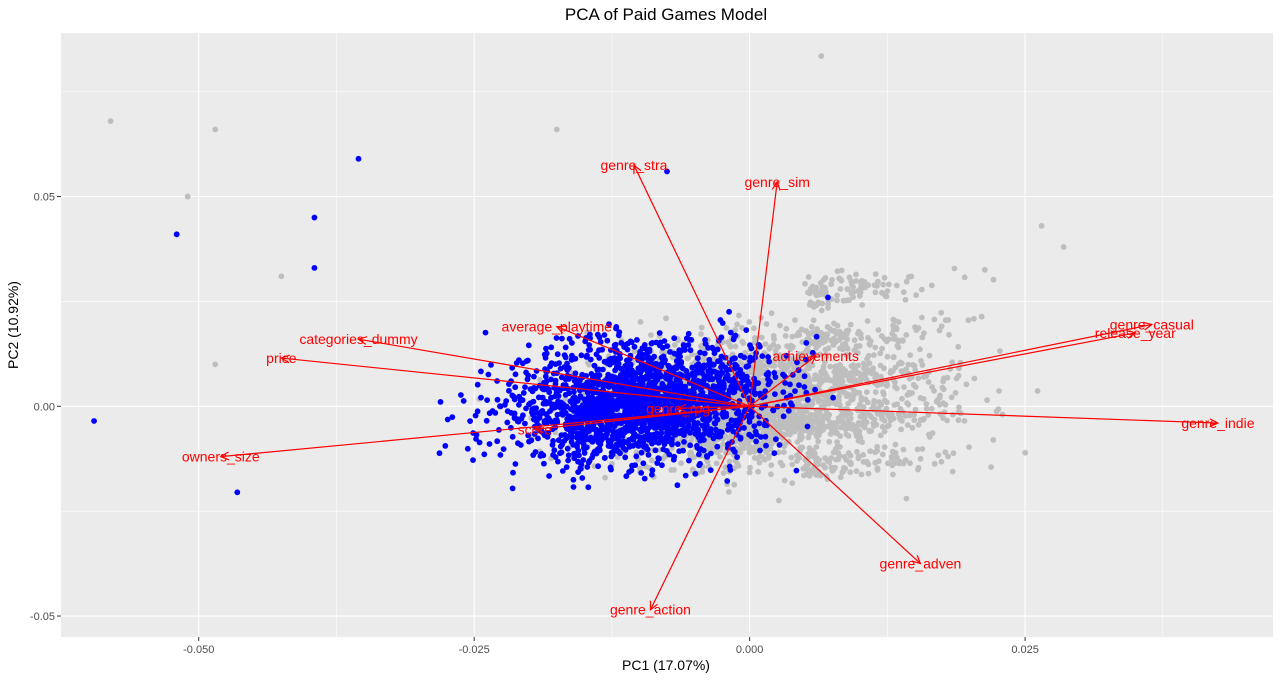  I want to click on chart-title: PCA of Paid Games Model, so click(666, 14).